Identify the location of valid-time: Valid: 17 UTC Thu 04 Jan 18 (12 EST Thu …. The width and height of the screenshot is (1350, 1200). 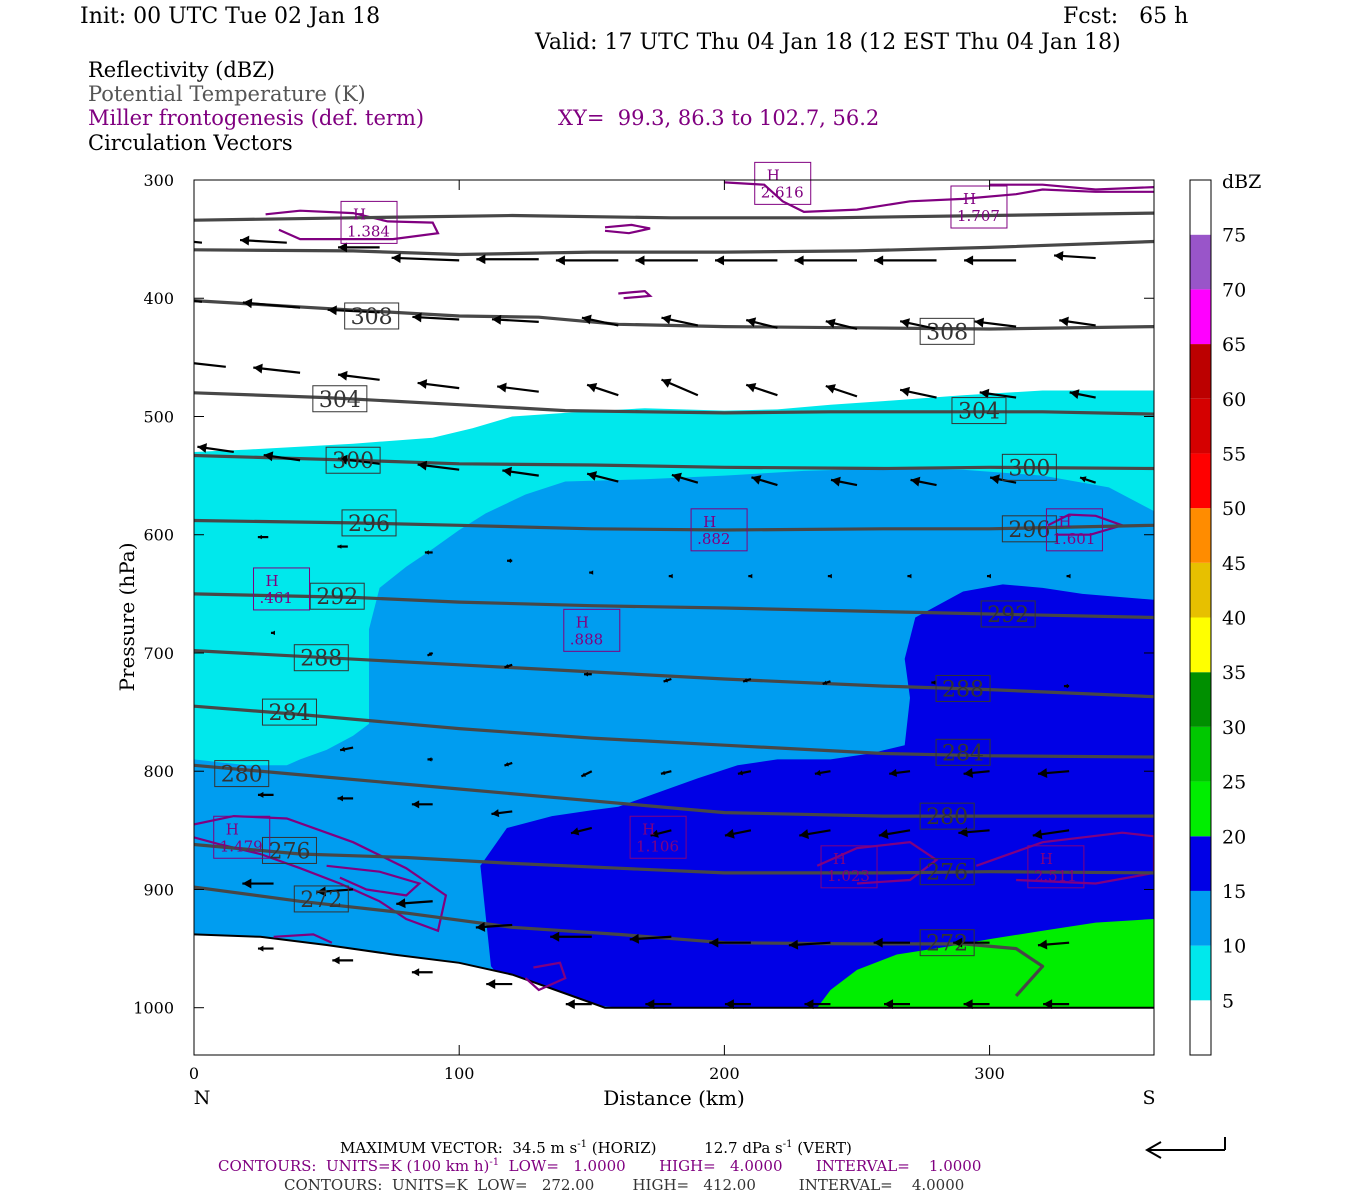
(828, 42).